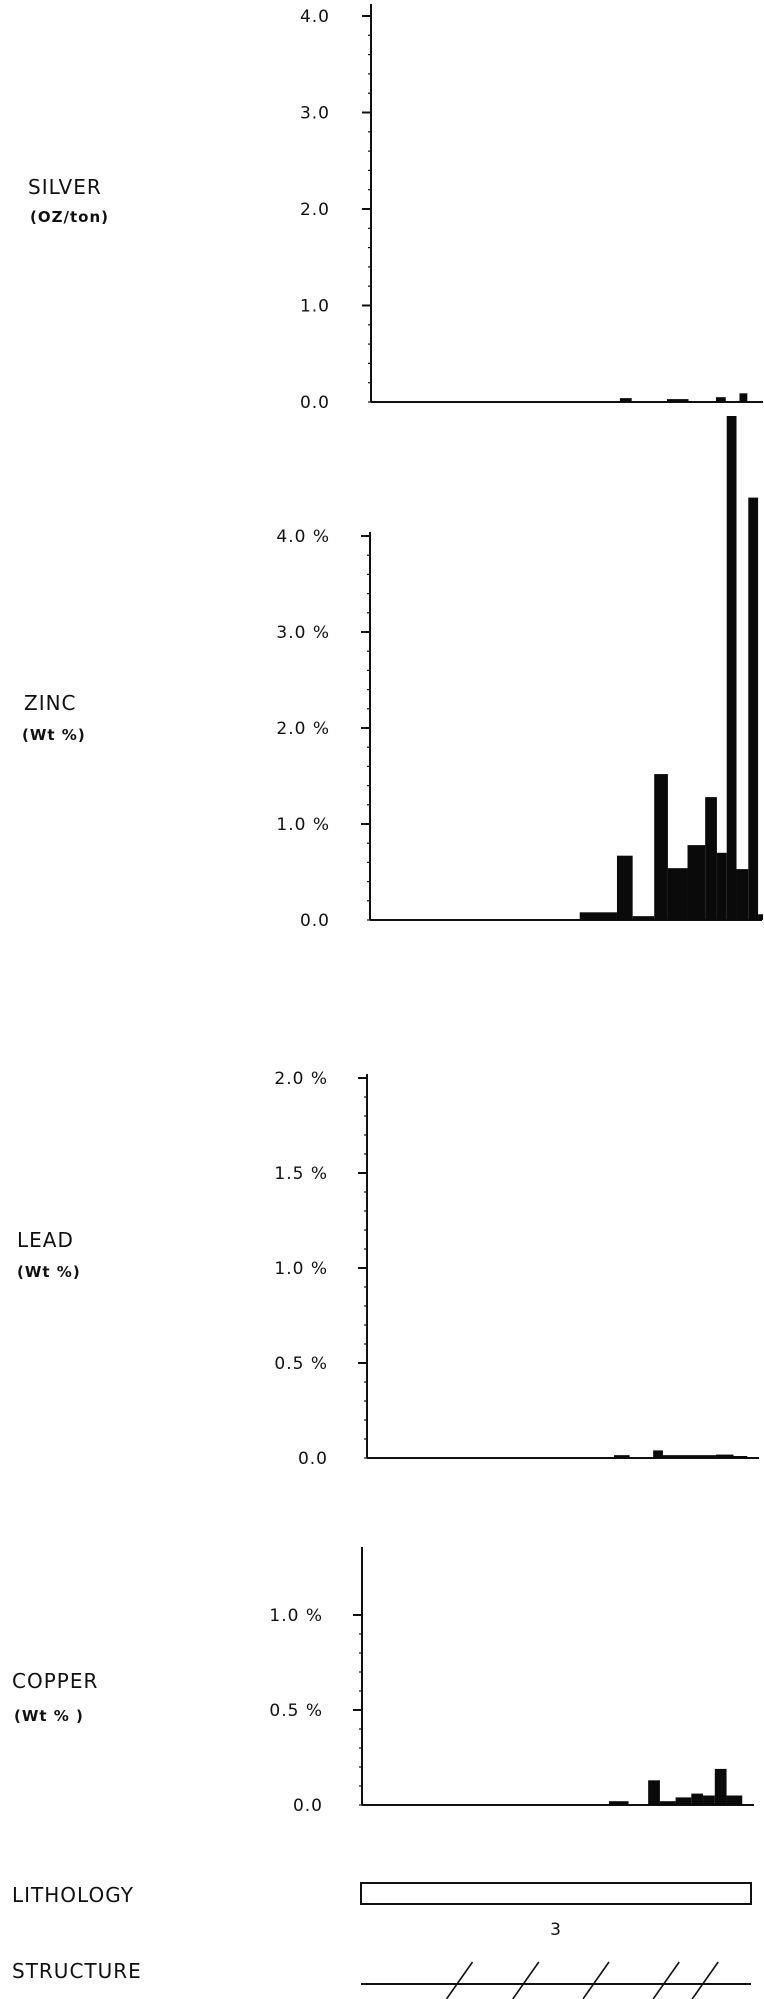 This screenshot has height=1999, width=764. What do you see at coordinates (315, 921) in the screenshot?
I see `zinc-tick-label: 0.0` at bounding box center [315, 921].